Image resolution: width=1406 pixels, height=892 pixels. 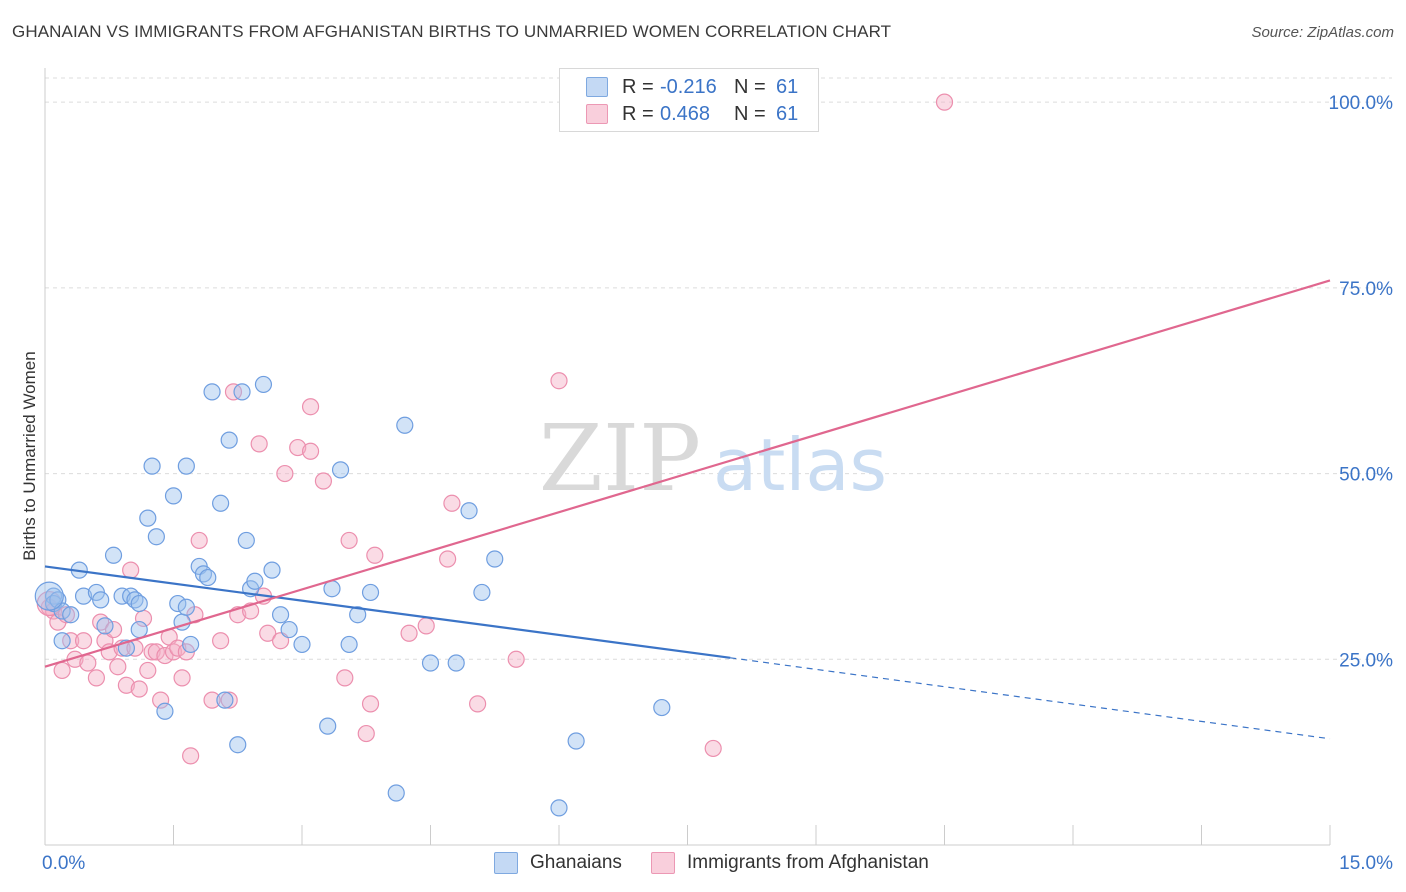 What do you see at coordinates (29, 456) in the screenshot?
I see `y-axis-label: Births to Unmarried Women` at bounding box center [29, 456].